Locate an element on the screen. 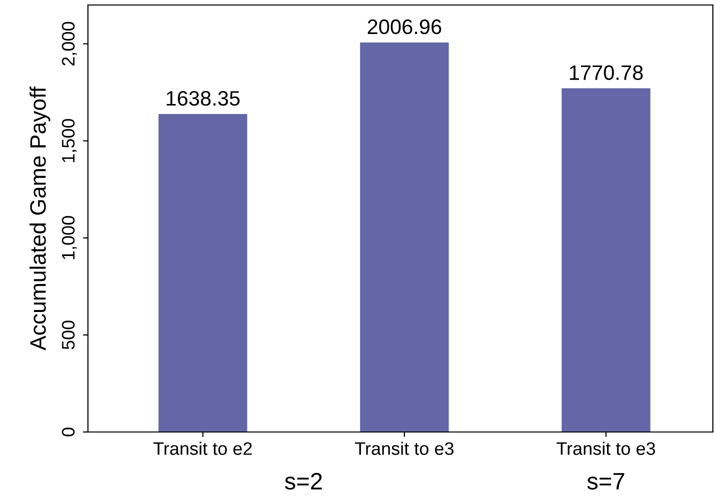  y-axis-title: Accumulated Game Payoff is located at coordinates (40, 218).